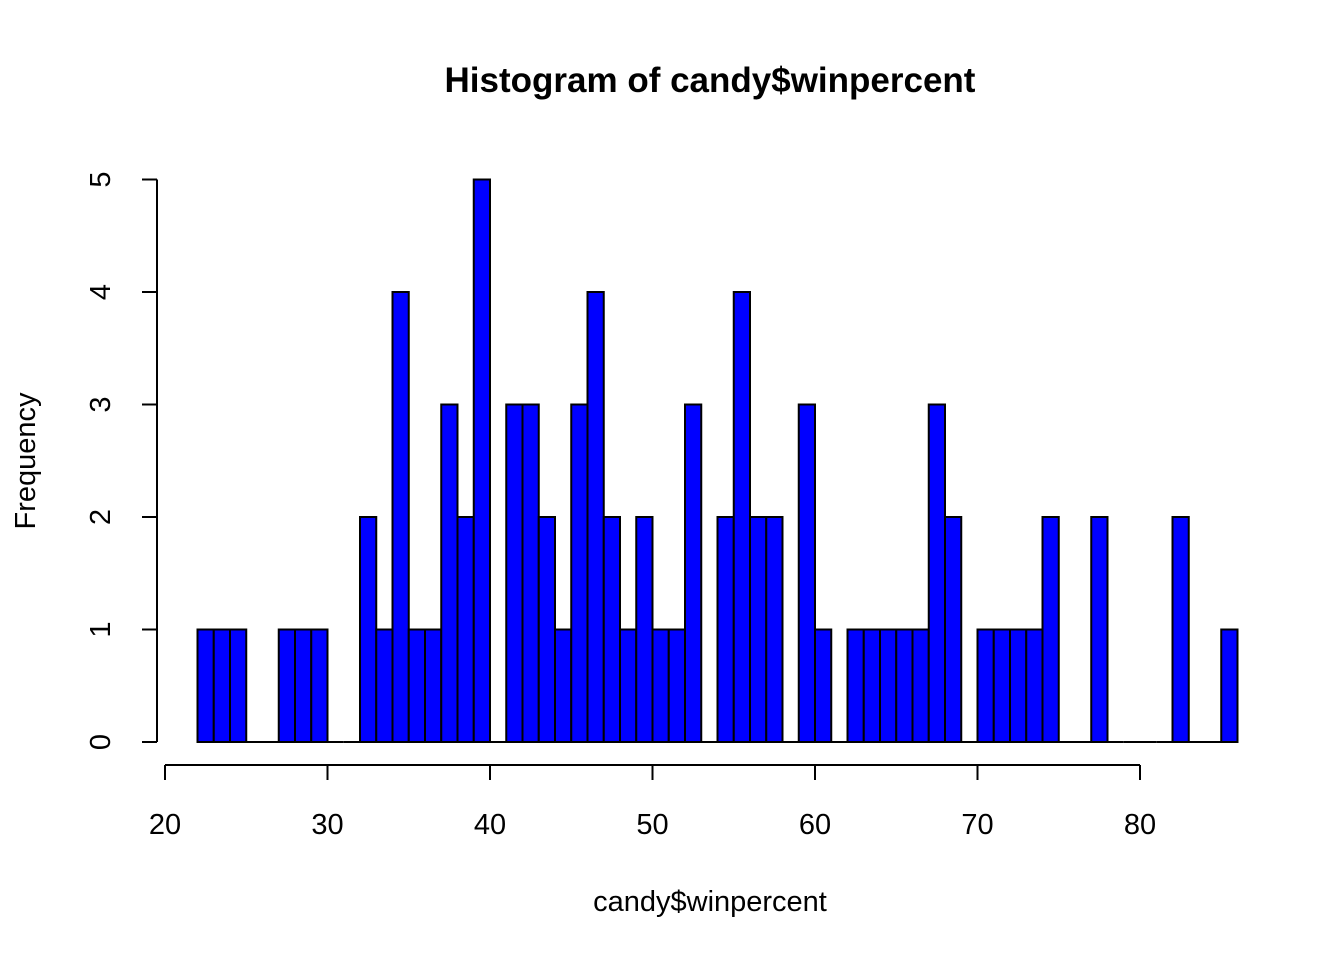 This screenshot has height=960, width=1344. What do you see at coordinates (710, 80) in the screenshot?
I see `chart-title: Histogram of candy$winpercent` at bounding box center [710, 80].